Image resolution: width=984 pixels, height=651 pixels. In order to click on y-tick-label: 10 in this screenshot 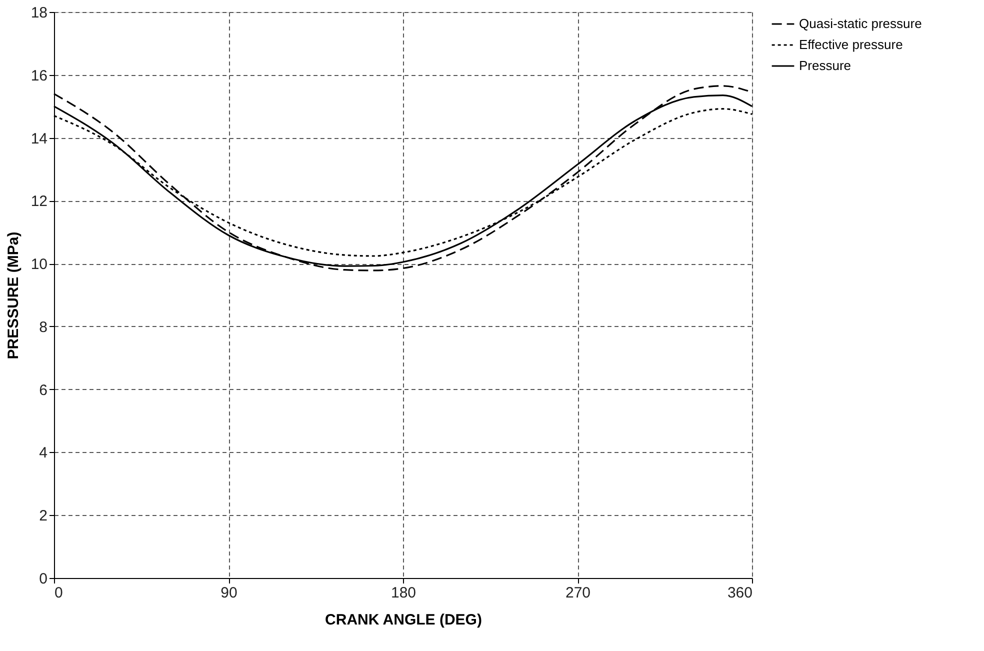, I will do `click(39, 265)`.